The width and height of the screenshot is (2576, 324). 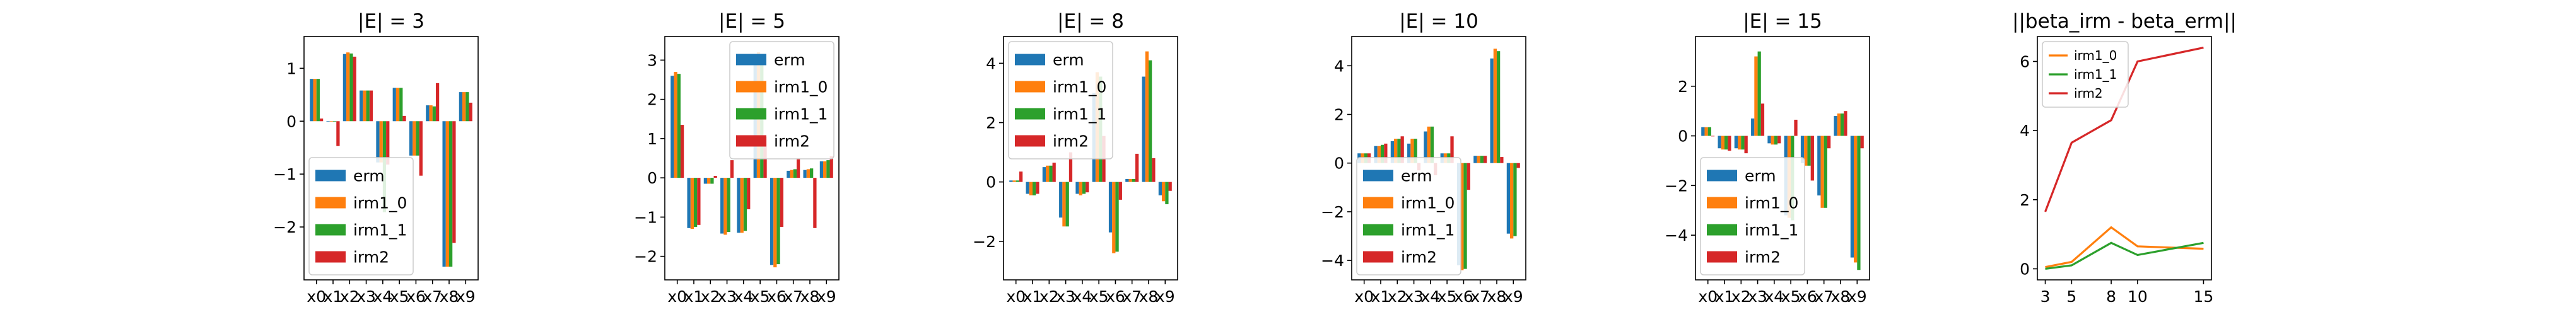 I want to click on bar-irm1_1-x8, so click(x=812, y=173).